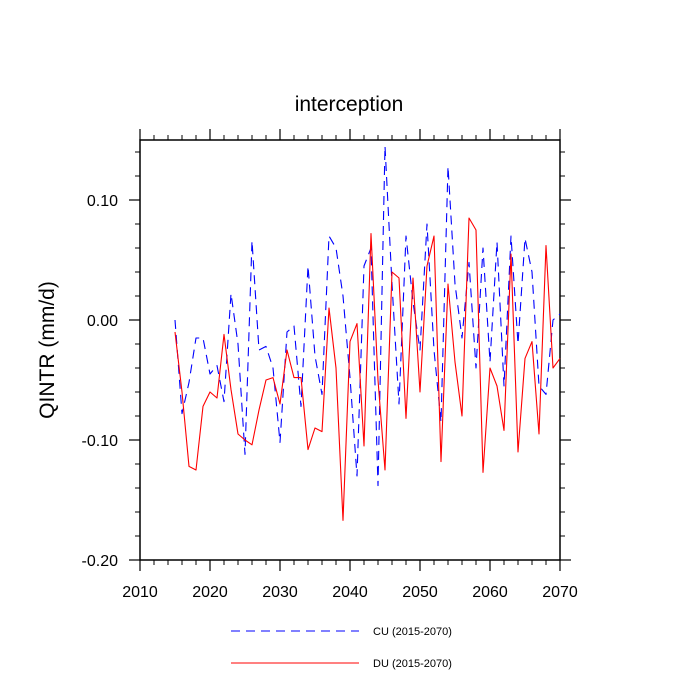 This screenshot has width=700, height=700. I want to click on x-tick-label: 2050, so click(420, 592).